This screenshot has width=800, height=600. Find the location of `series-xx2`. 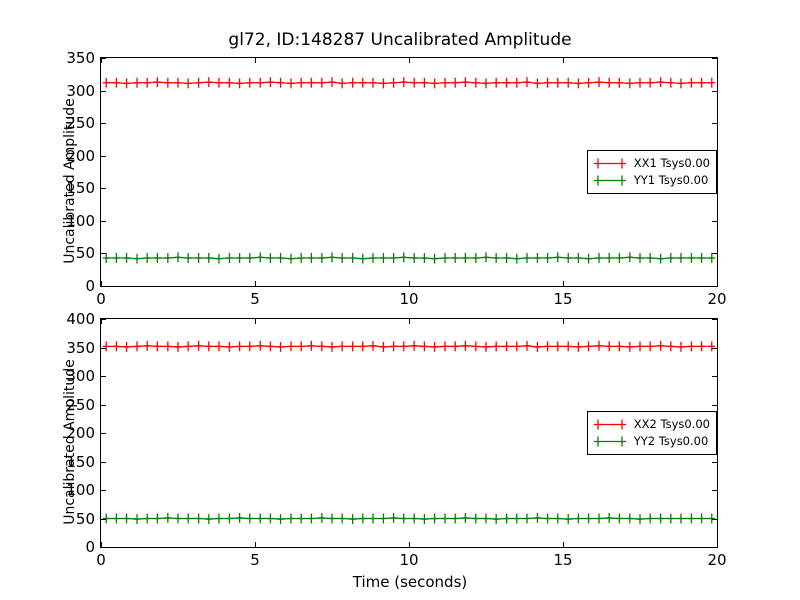

series-xx2 is located at coordinates (409, 346).